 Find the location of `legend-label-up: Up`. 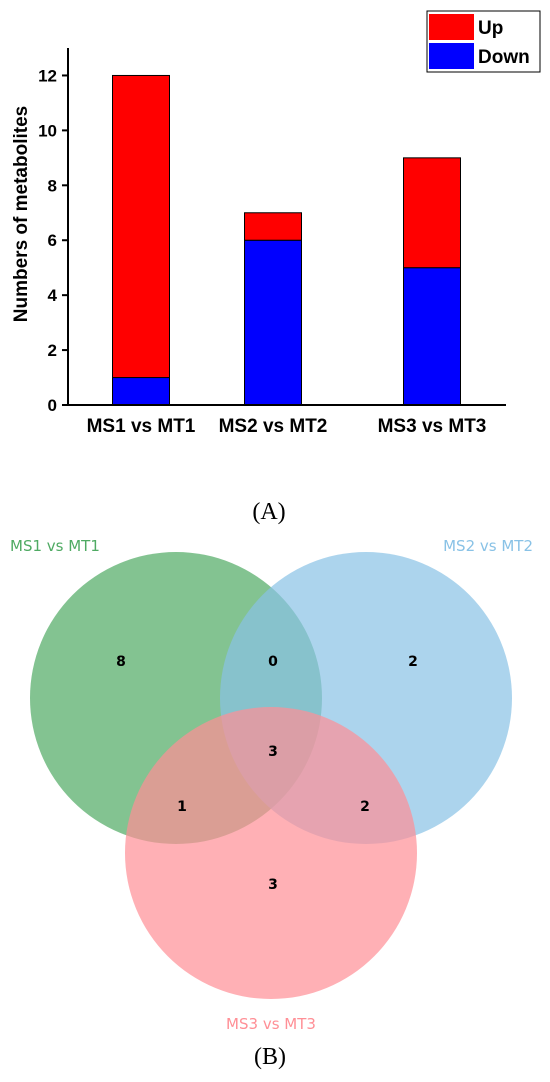

legend-label-up: Up is located at coordinates (490, 28).